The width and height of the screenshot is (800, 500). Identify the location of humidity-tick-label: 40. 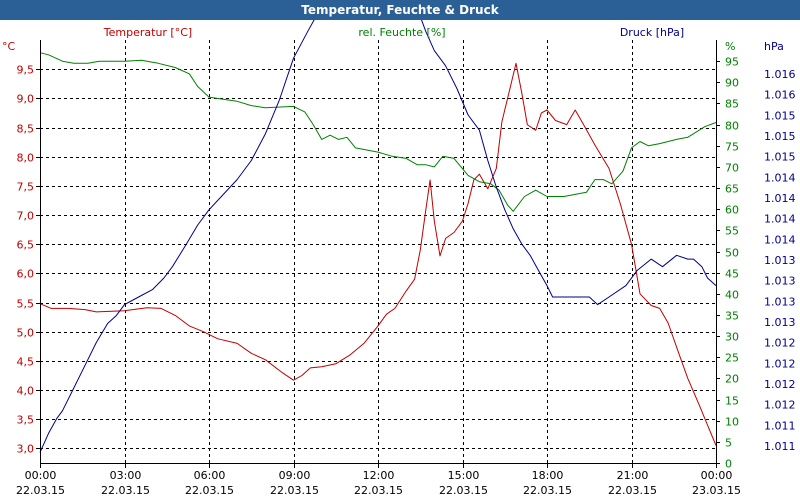
(732, 295).